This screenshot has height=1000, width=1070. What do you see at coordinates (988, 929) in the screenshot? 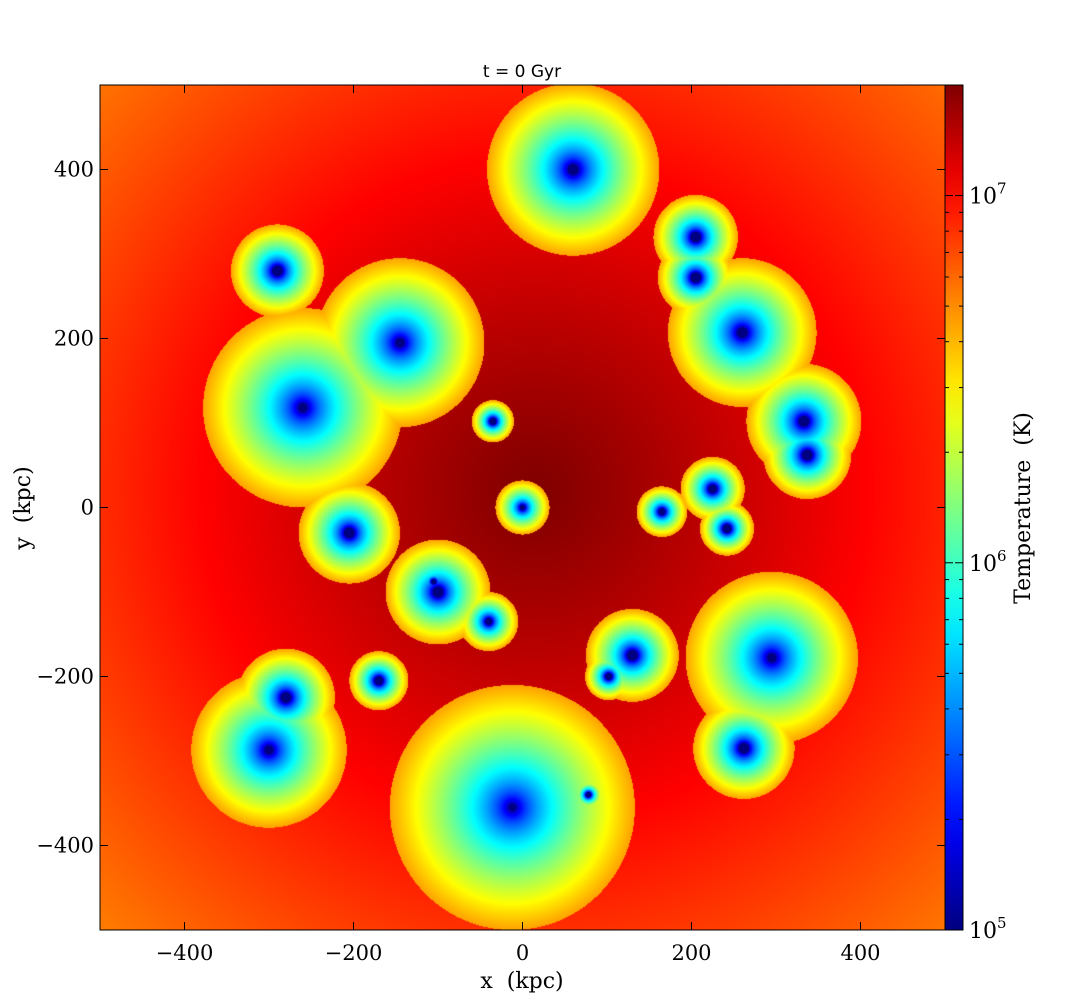
I see `colorbar-tick-label: 10⁵` at bounding box center [988, 929].